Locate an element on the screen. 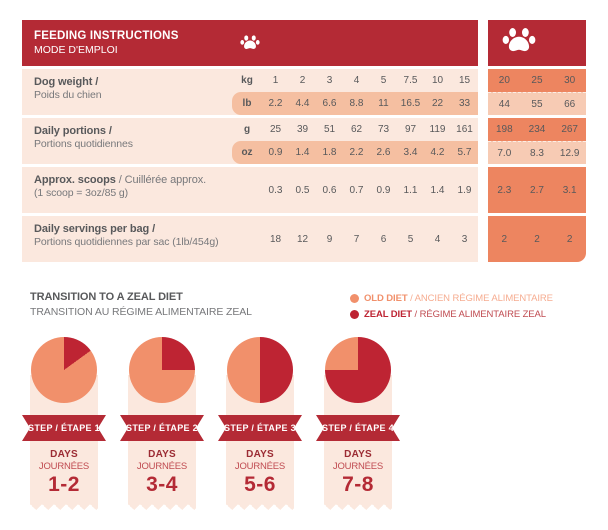  legend-old-en: OLD DIET is located at coordinates (386, 298).